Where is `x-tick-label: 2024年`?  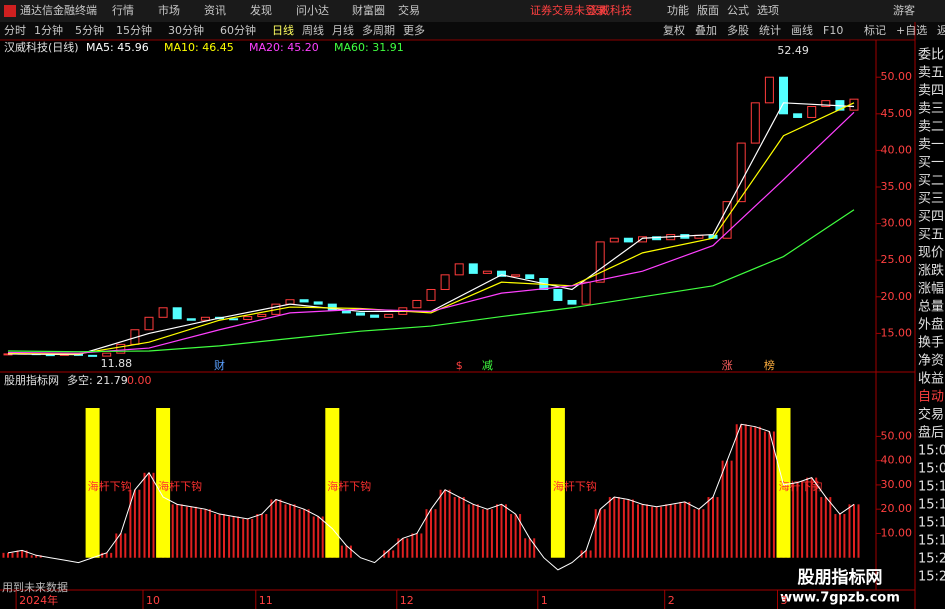 x-tick-label: 2024年 is located at coordinates (38, 600).